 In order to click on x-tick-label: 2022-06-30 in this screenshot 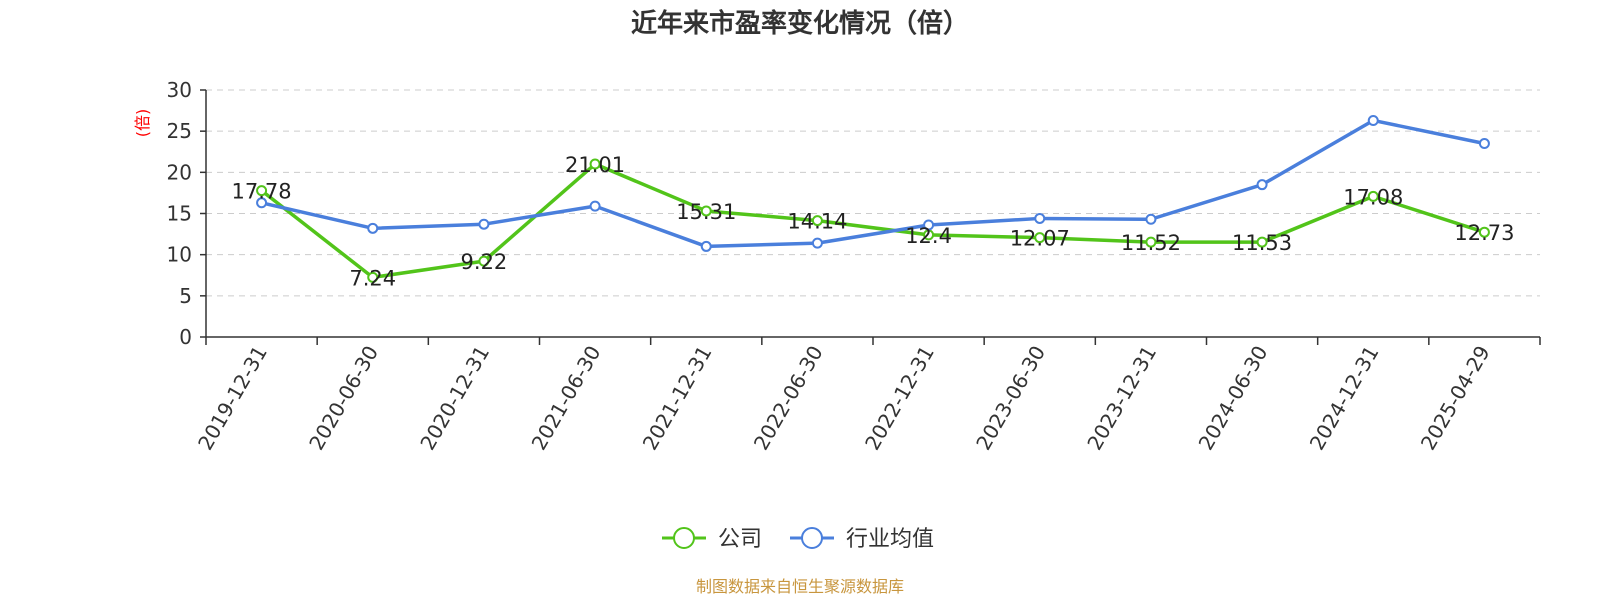, I will do `click(788, 398)`.